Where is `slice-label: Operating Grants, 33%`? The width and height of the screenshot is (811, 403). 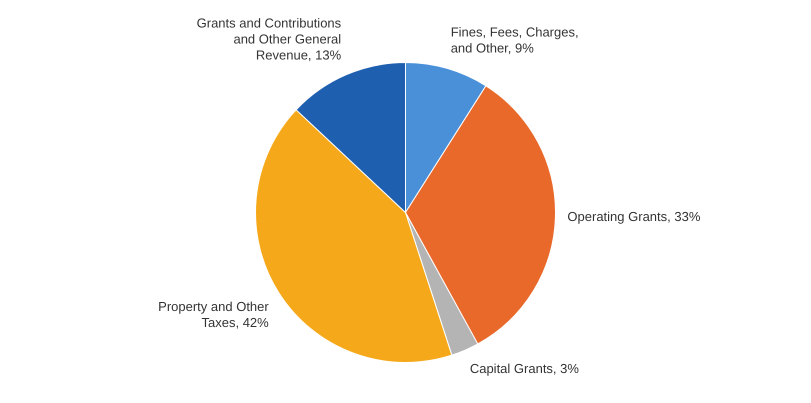 slice-label: Operating Grants, 33% is located at coordinates (634, 216).